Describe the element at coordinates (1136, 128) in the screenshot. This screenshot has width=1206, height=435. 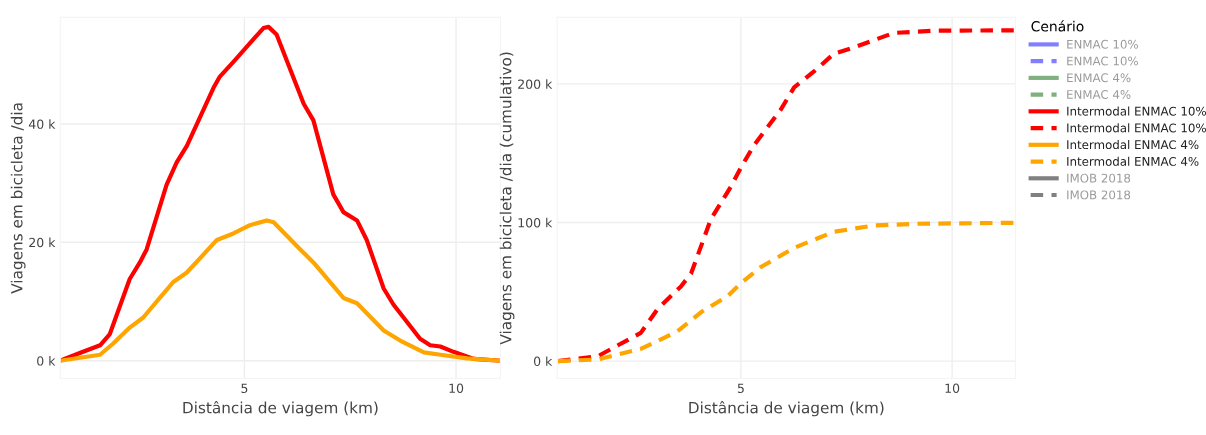
I see `text: Intermodal ENMAC 10%` at that location.